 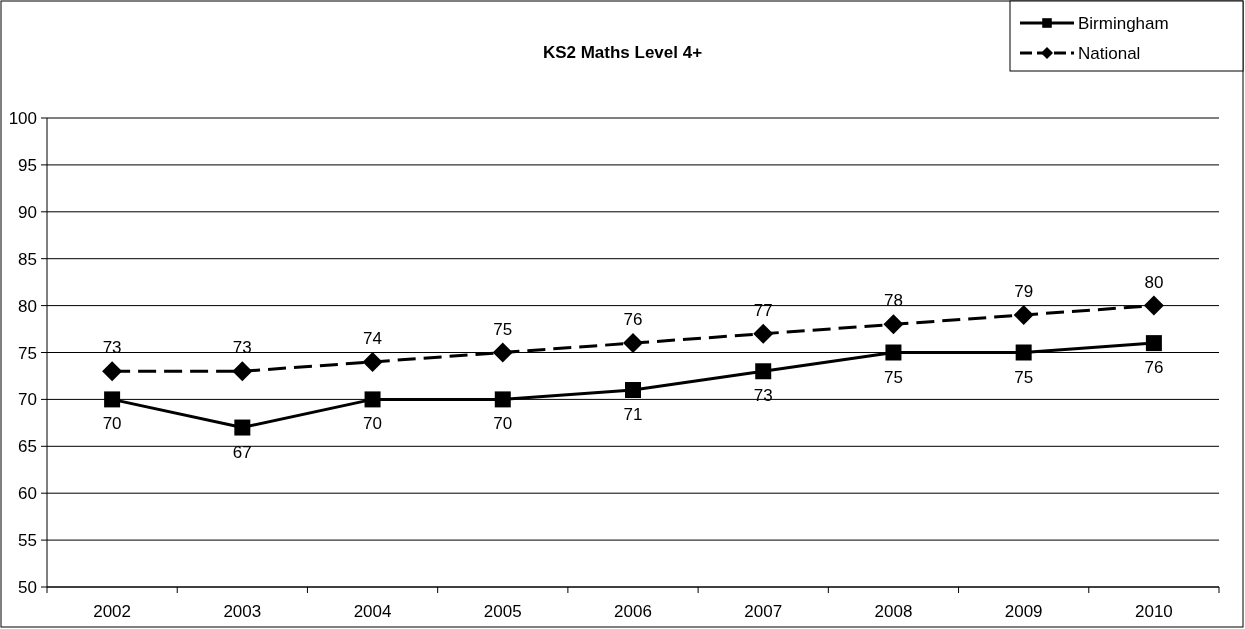 I want to click on x-tick-label: 2005, so click(x=502, y=611).